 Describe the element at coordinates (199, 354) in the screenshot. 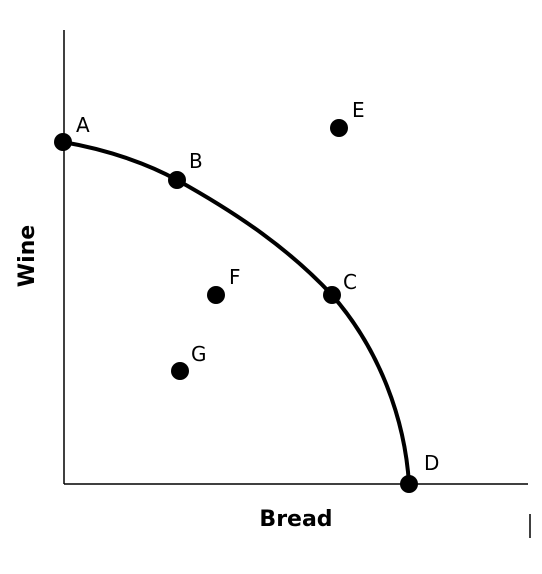

I see `point-label: G` at that location.